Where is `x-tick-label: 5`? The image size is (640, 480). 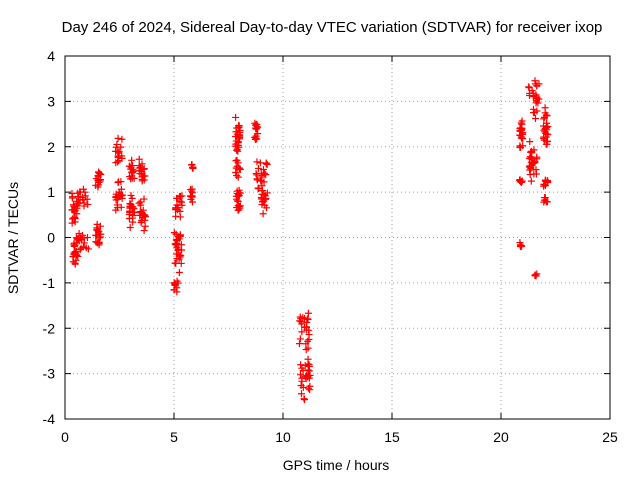
x-tick-label: 5 is located at coordinates (174, 437).